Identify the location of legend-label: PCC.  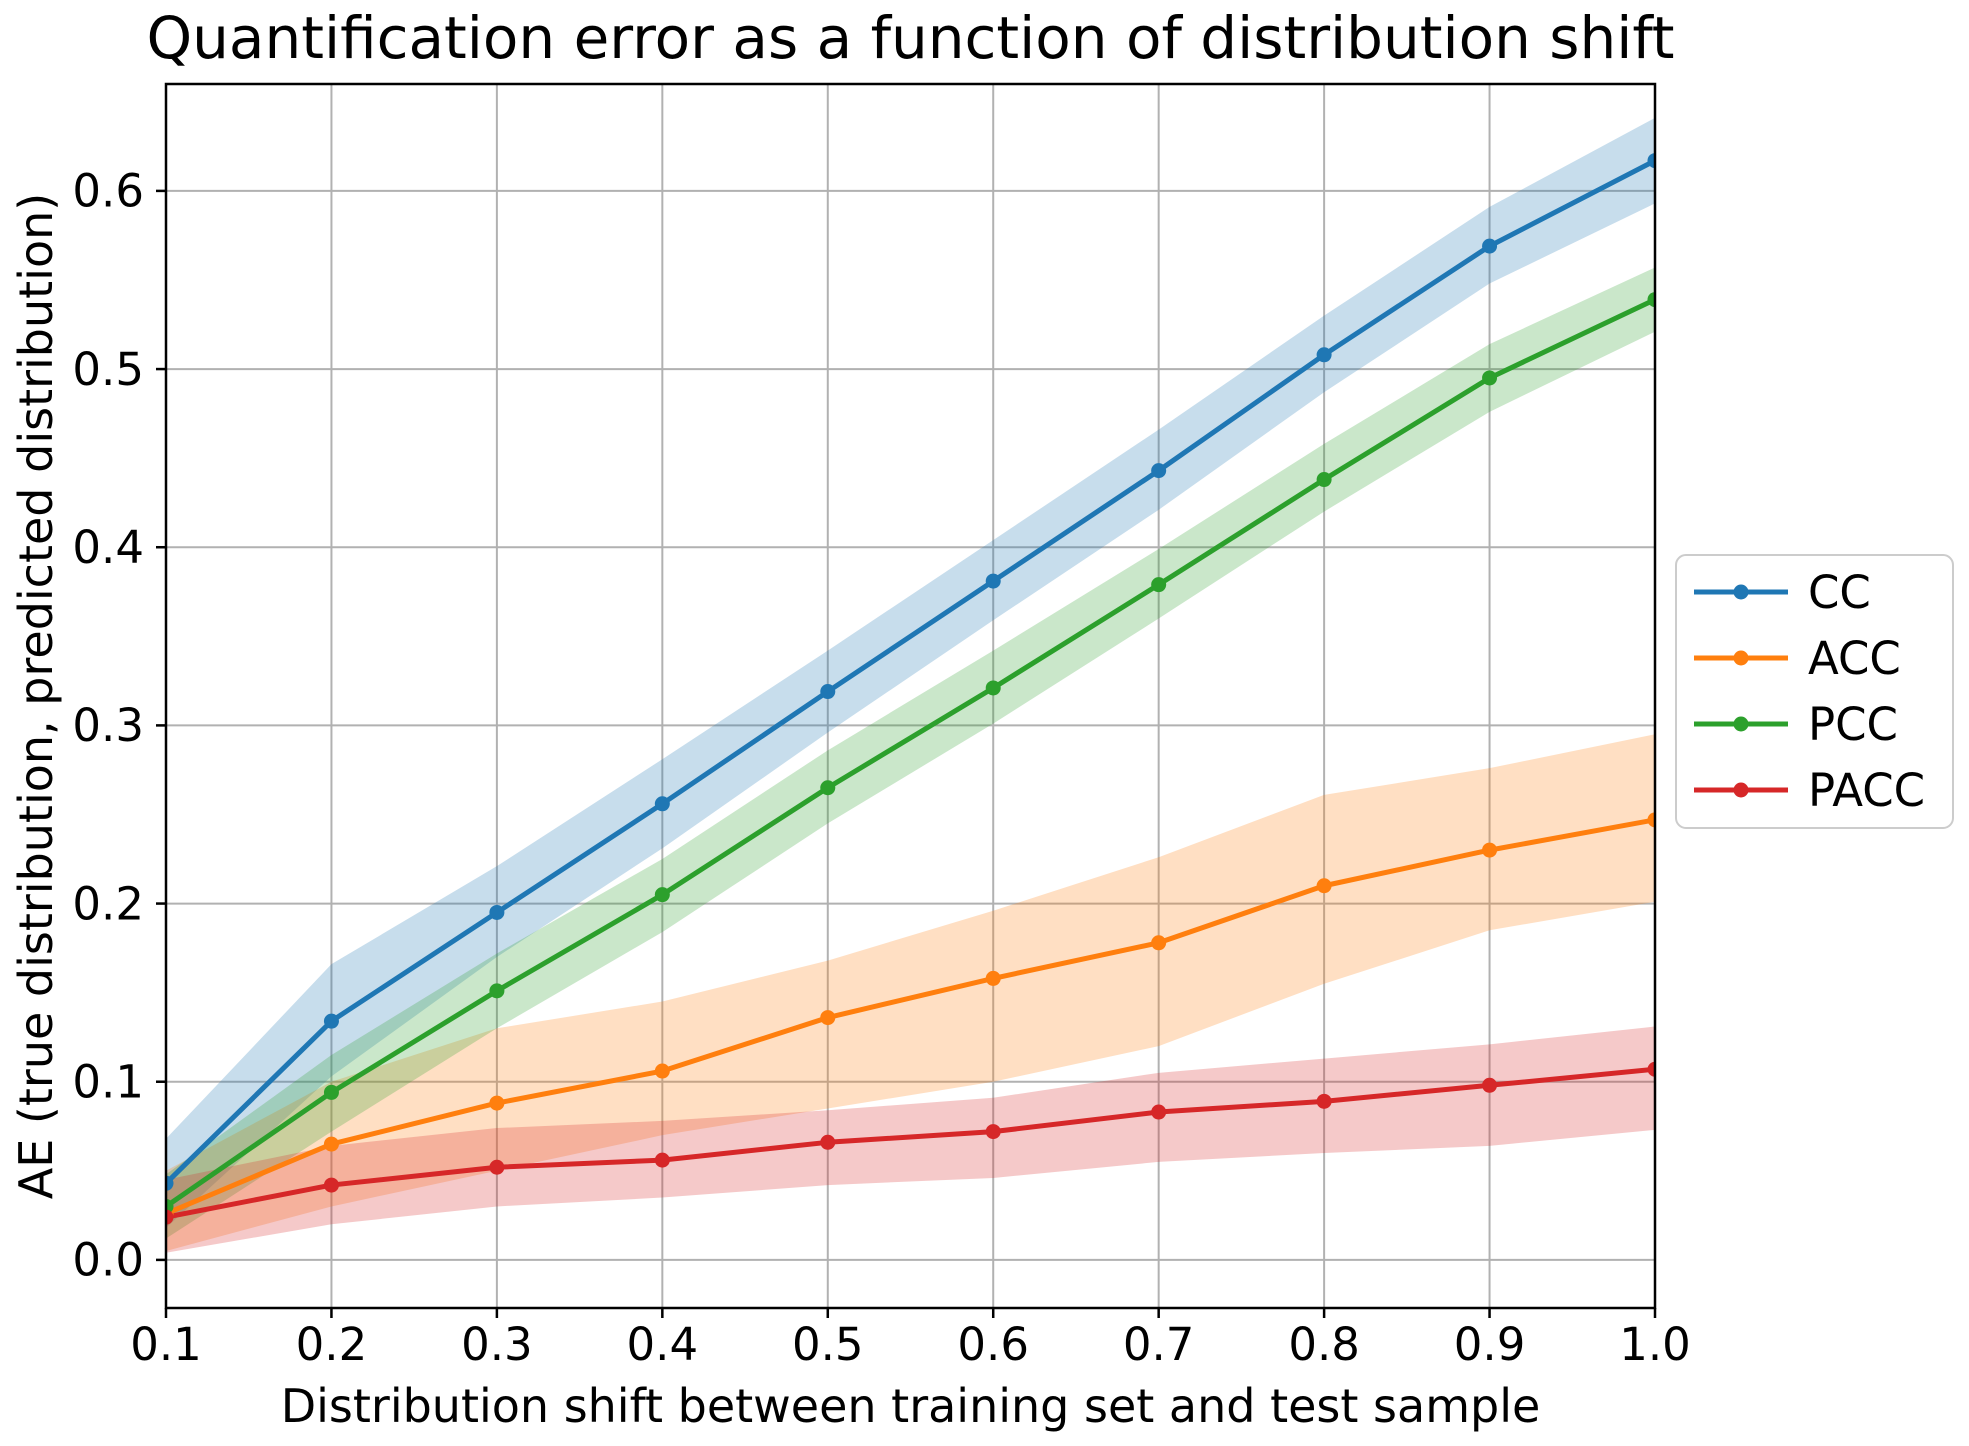
(1853, 724).